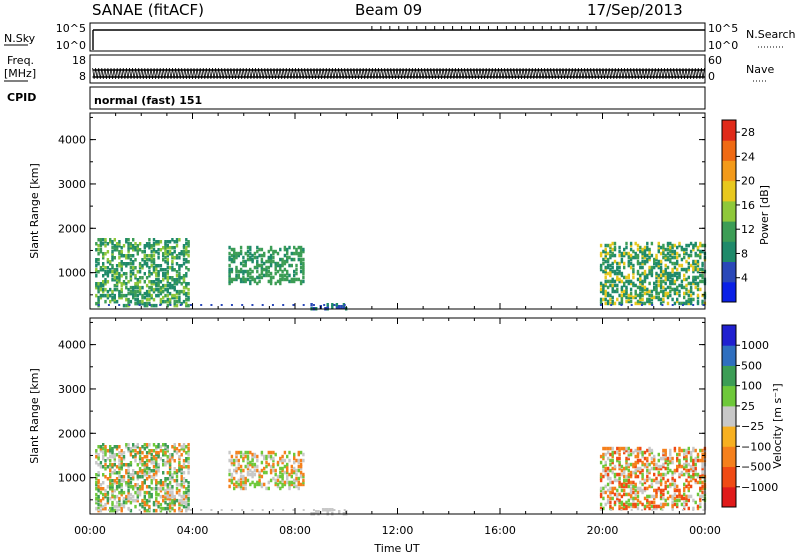 The width and height of the screenshot is (800, 554). Describe the element at coordinates (744, 278) in the screenshot. I see `colorbar-tick-label: 4` at that location.